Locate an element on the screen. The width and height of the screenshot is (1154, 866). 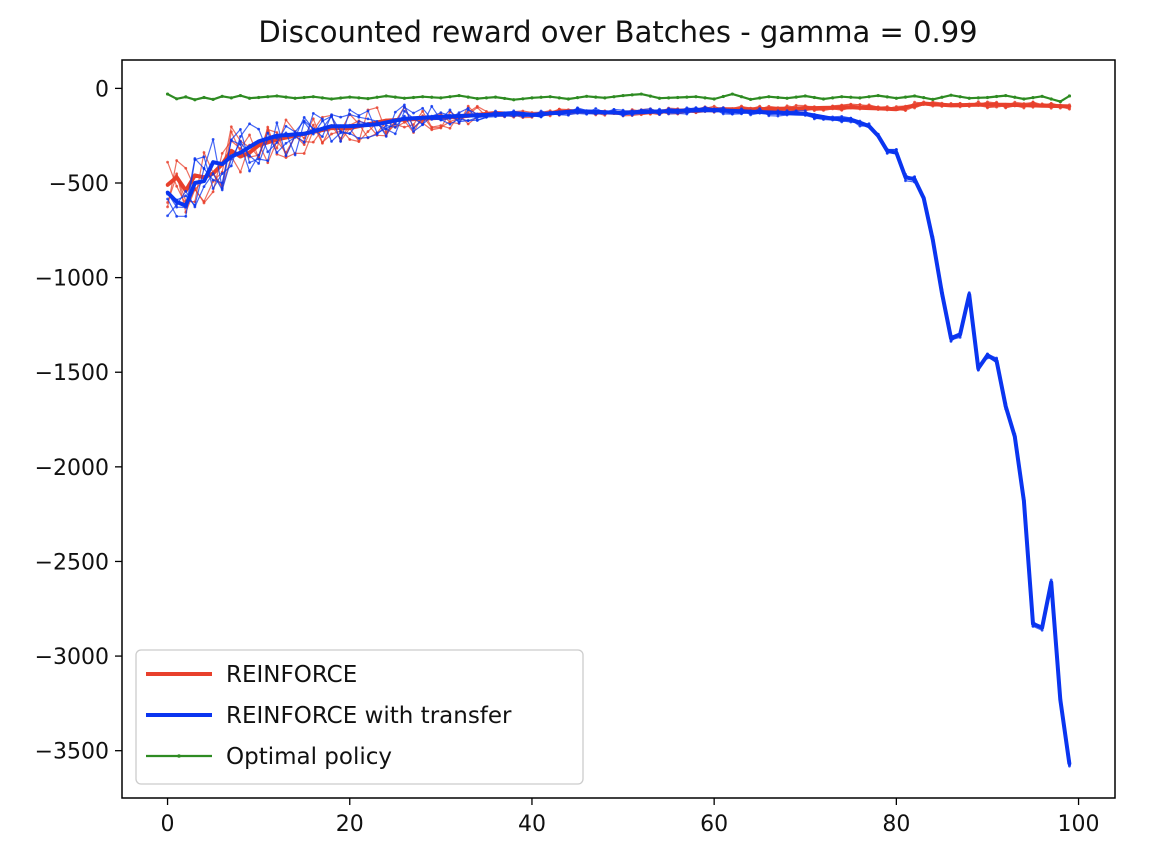
y-tick-label-0: 0 is located at coordinates (102, 89).